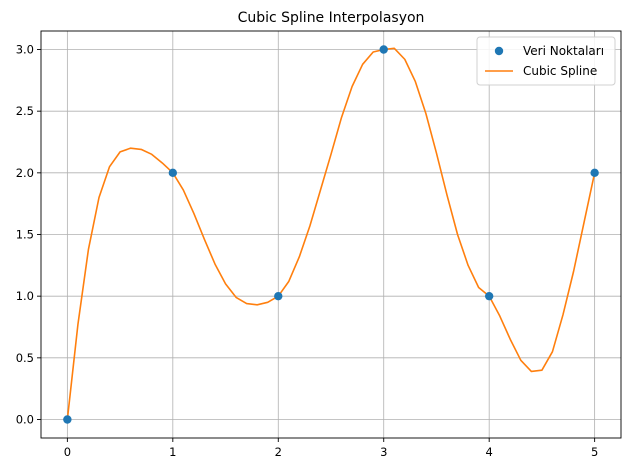 This screenshot has width=630, height=470. What do you see at coordinates (594, 452) in the screenshot?
I see `x-tick-label-5: 5` at bounding box center [594, 452].